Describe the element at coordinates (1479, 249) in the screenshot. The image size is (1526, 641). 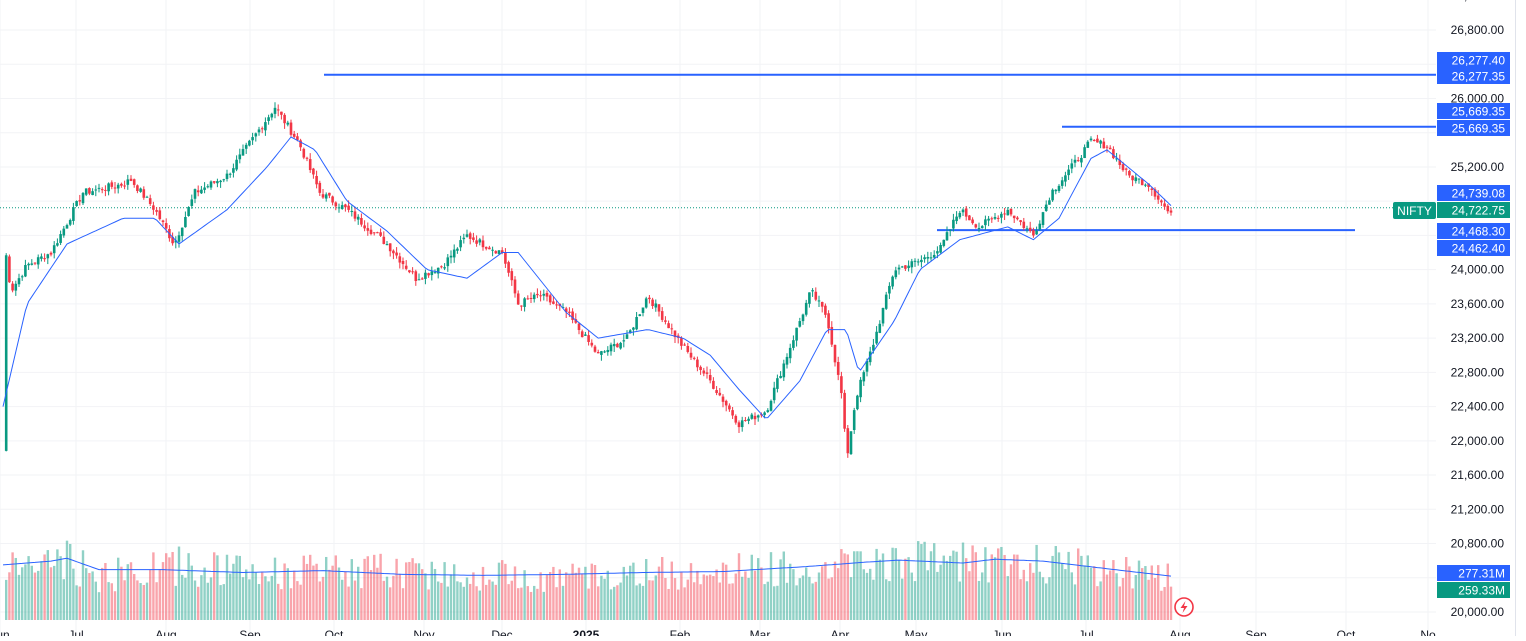
I see `svg-text: 24,462.40` at that location.